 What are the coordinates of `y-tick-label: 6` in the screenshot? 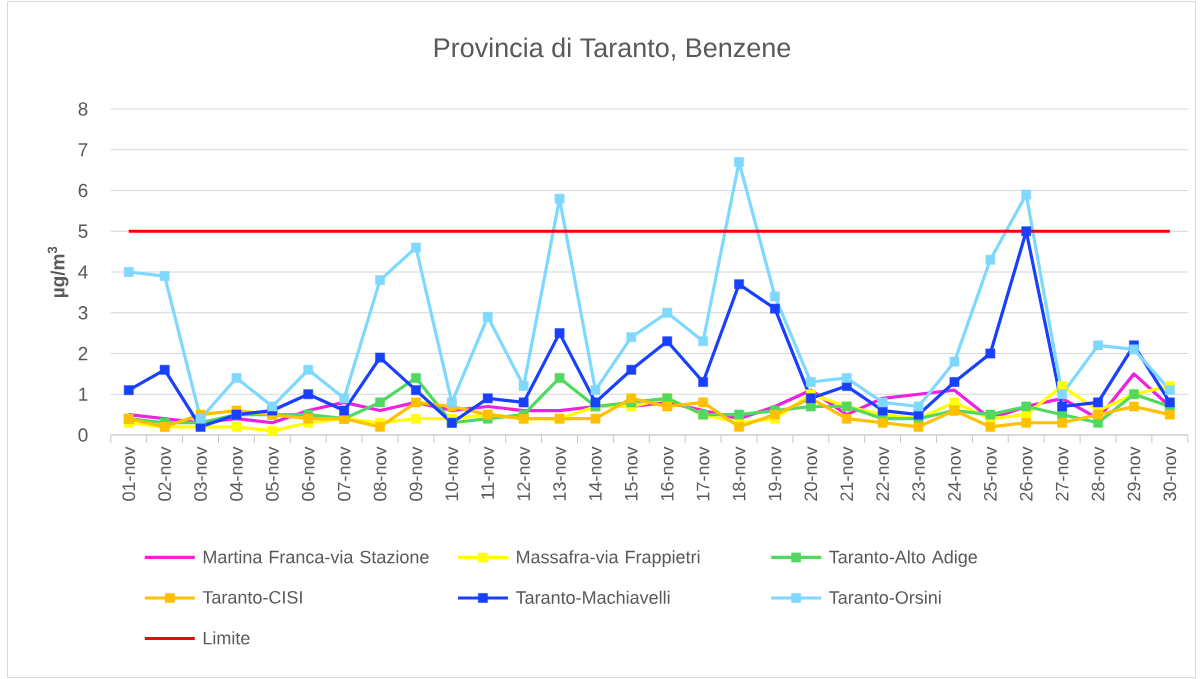 It's located at (83, 190).